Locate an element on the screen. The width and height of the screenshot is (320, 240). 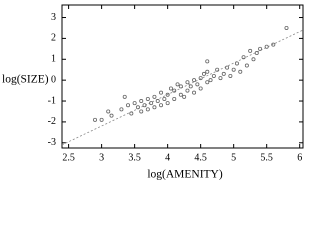
x-tick-label: 4.5 is located at coordinates (200, 157).